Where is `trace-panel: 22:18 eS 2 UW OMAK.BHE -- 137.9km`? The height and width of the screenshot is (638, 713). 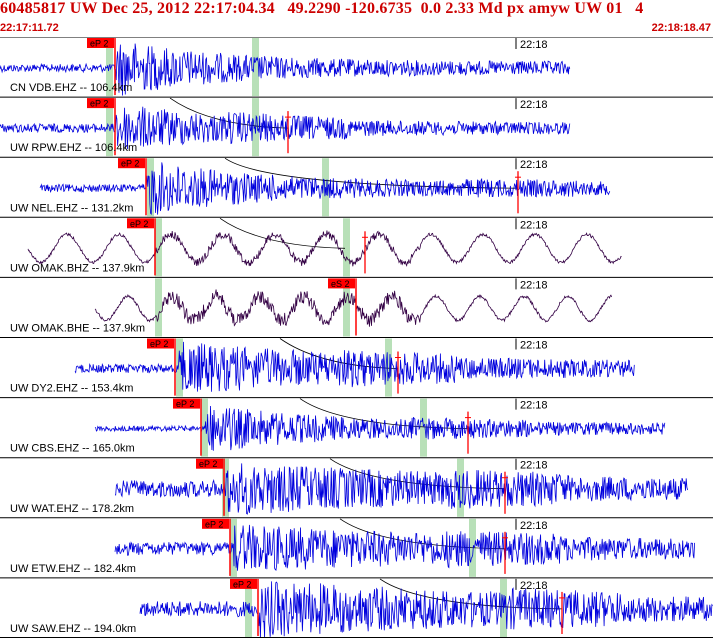
trace-panel: 22:18 eS 2 UW OMAK.BHE -- 137.9km is located at coordinates (356, 306).